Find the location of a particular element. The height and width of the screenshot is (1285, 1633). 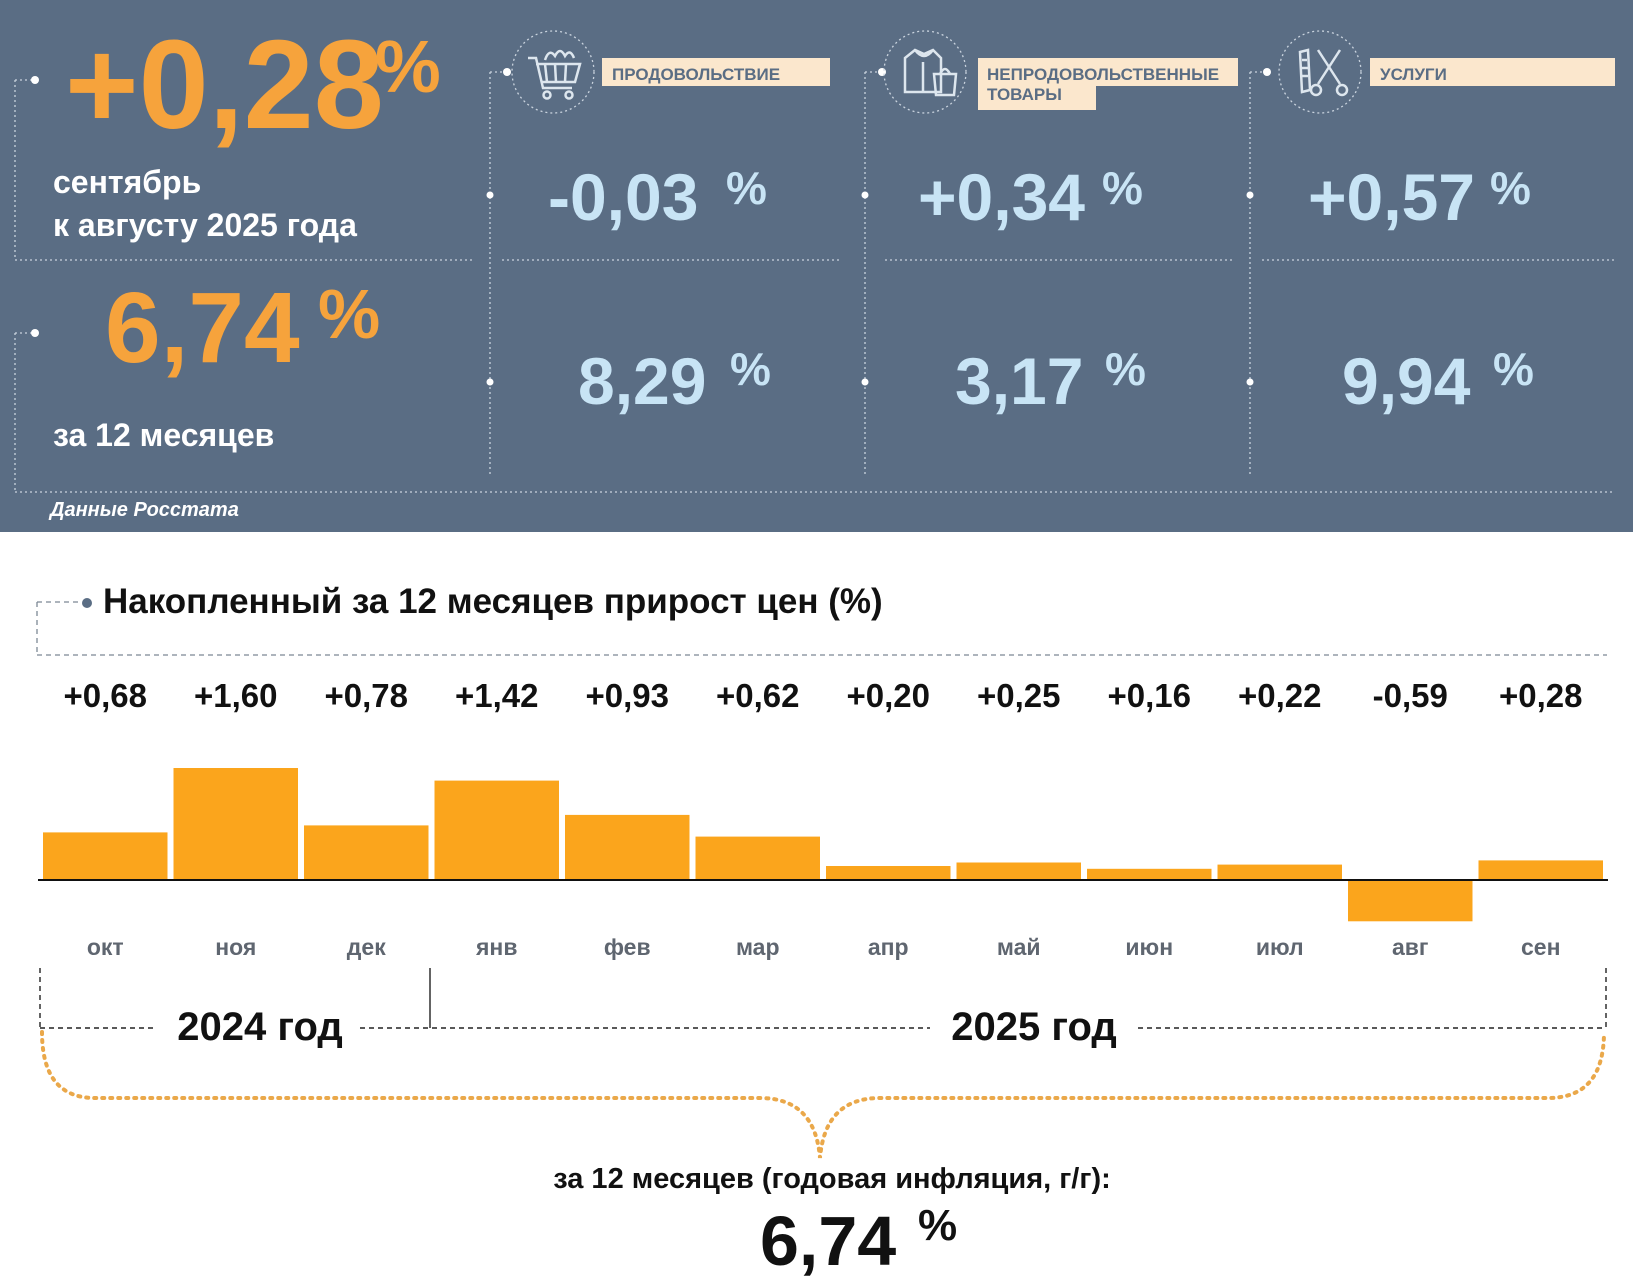

category-label: ПРОДОВОЛЬСТВИЕ is located at coordinates (696, 74).